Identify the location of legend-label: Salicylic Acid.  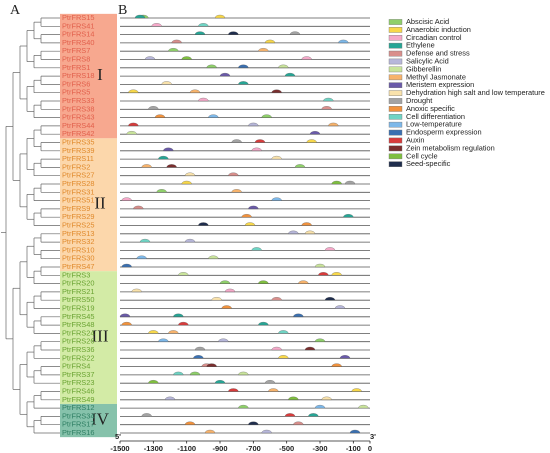
(427, 60).